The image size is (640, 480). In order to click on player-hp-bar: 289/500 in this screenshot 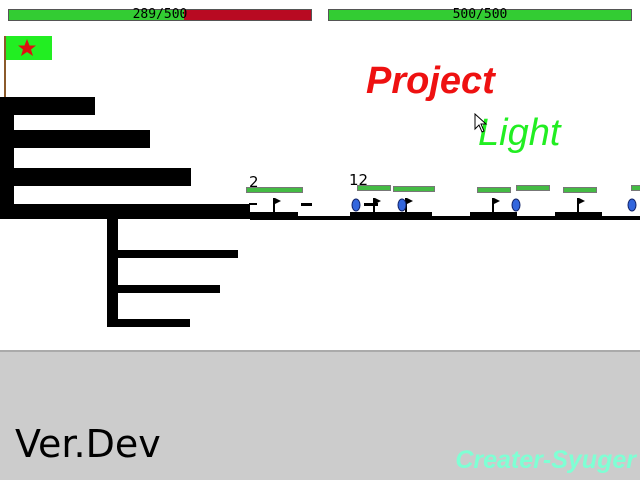, I will do `click(160, 14)`.